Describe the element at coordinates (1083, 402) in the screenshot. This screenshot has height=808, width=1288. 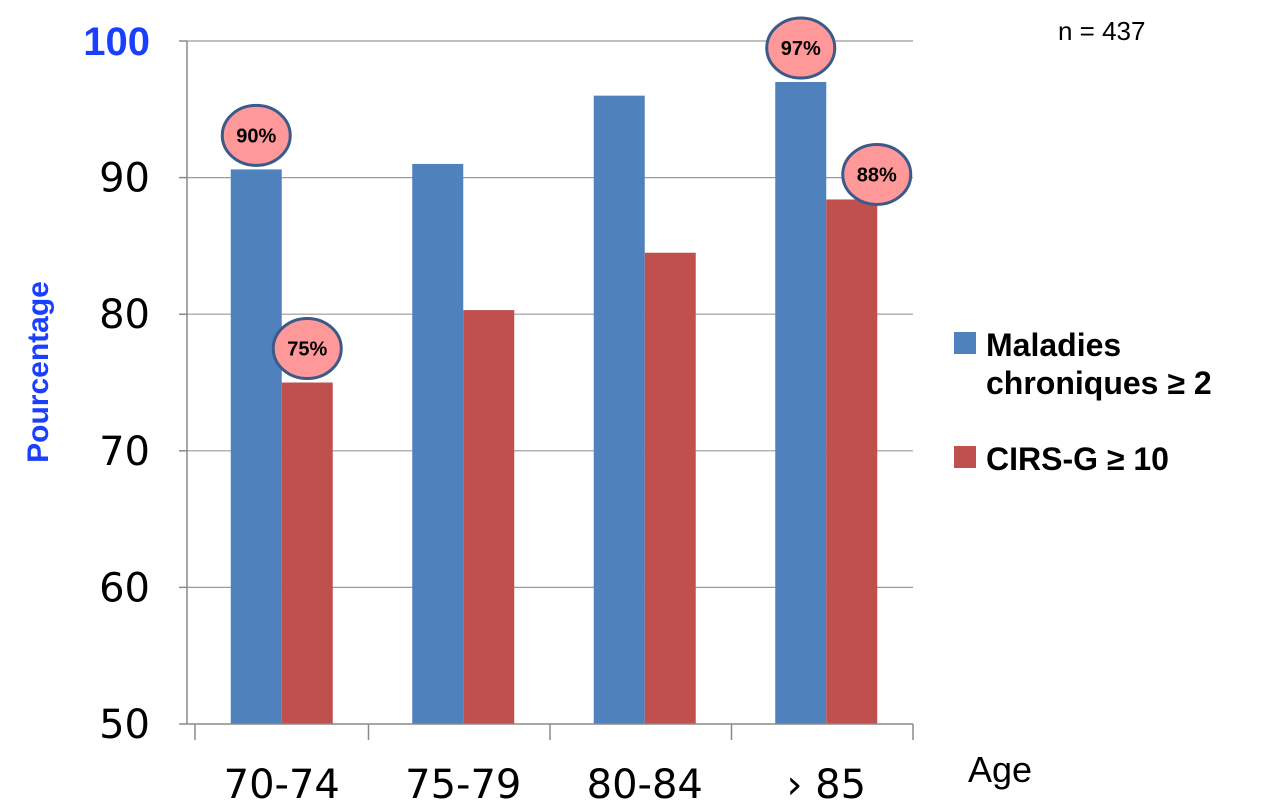
I see `legend: Maladies chroniques ≥ 2 CIRS-G ≥ 10` at that location.